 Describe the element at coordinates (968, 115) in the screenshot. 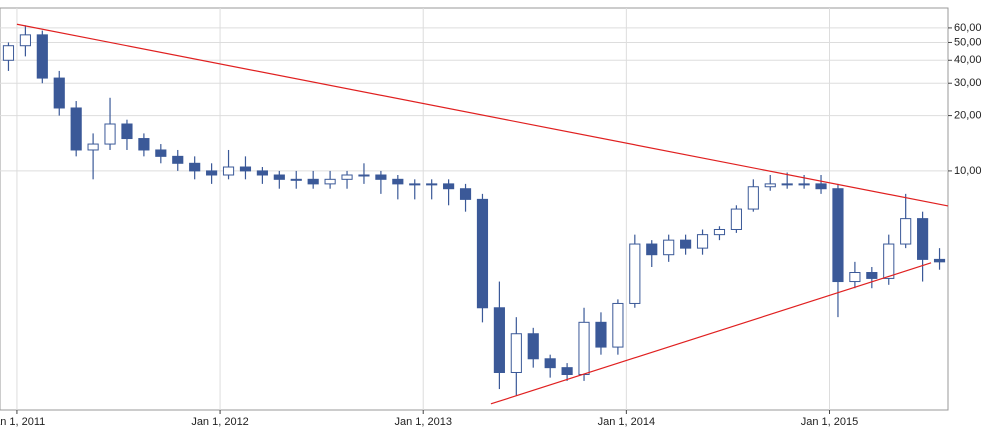

I see `y-tick-label: 20,00` at that location.